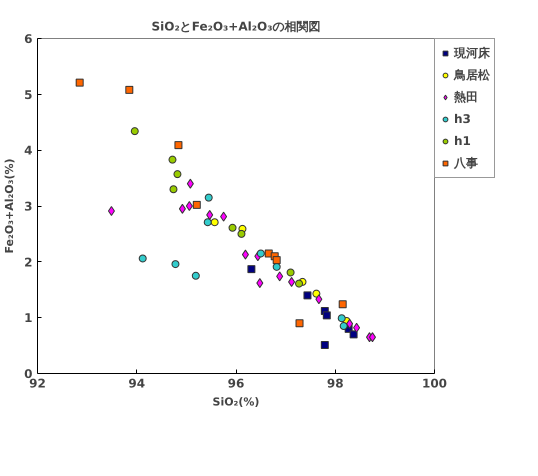  What do you see at coordinates (463, 141) in the screenshot?
I see `legend-label: h1` at bounding box center [463, 141].